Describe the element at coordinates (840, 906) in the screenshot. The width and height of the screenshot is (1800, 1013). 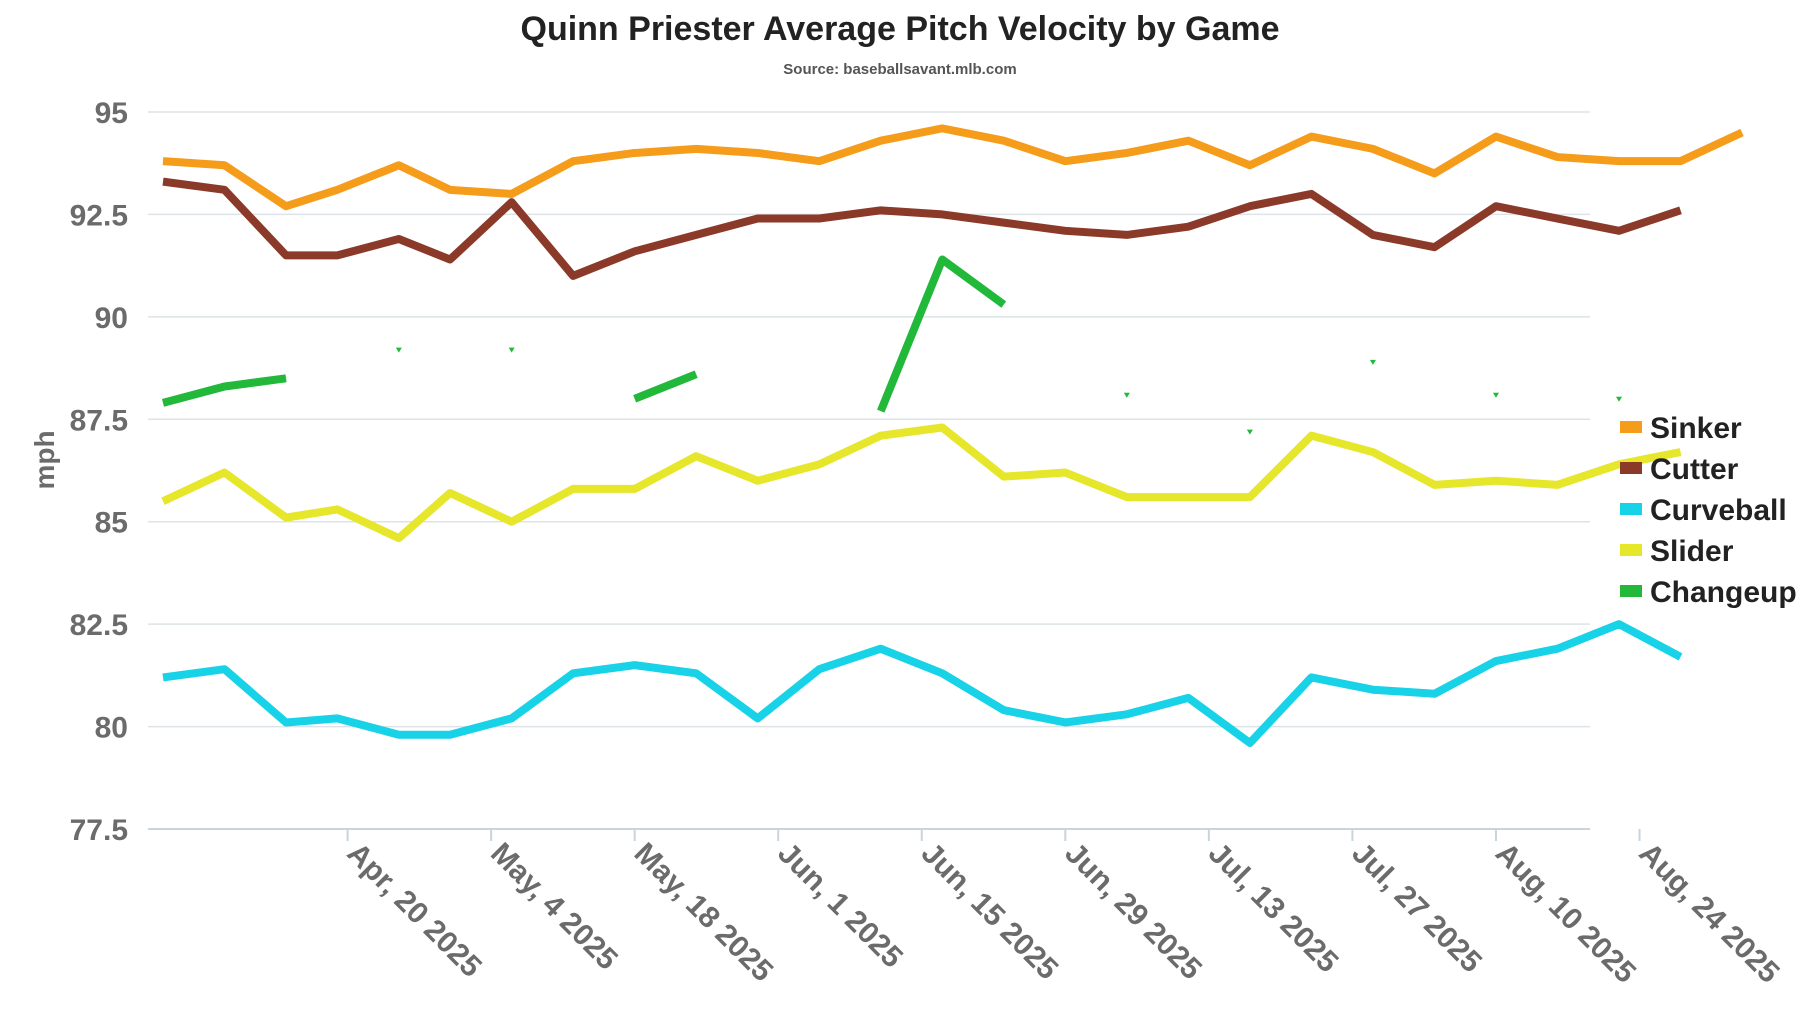
I see `x-tick-label: Jun, 1 2025` at that location.